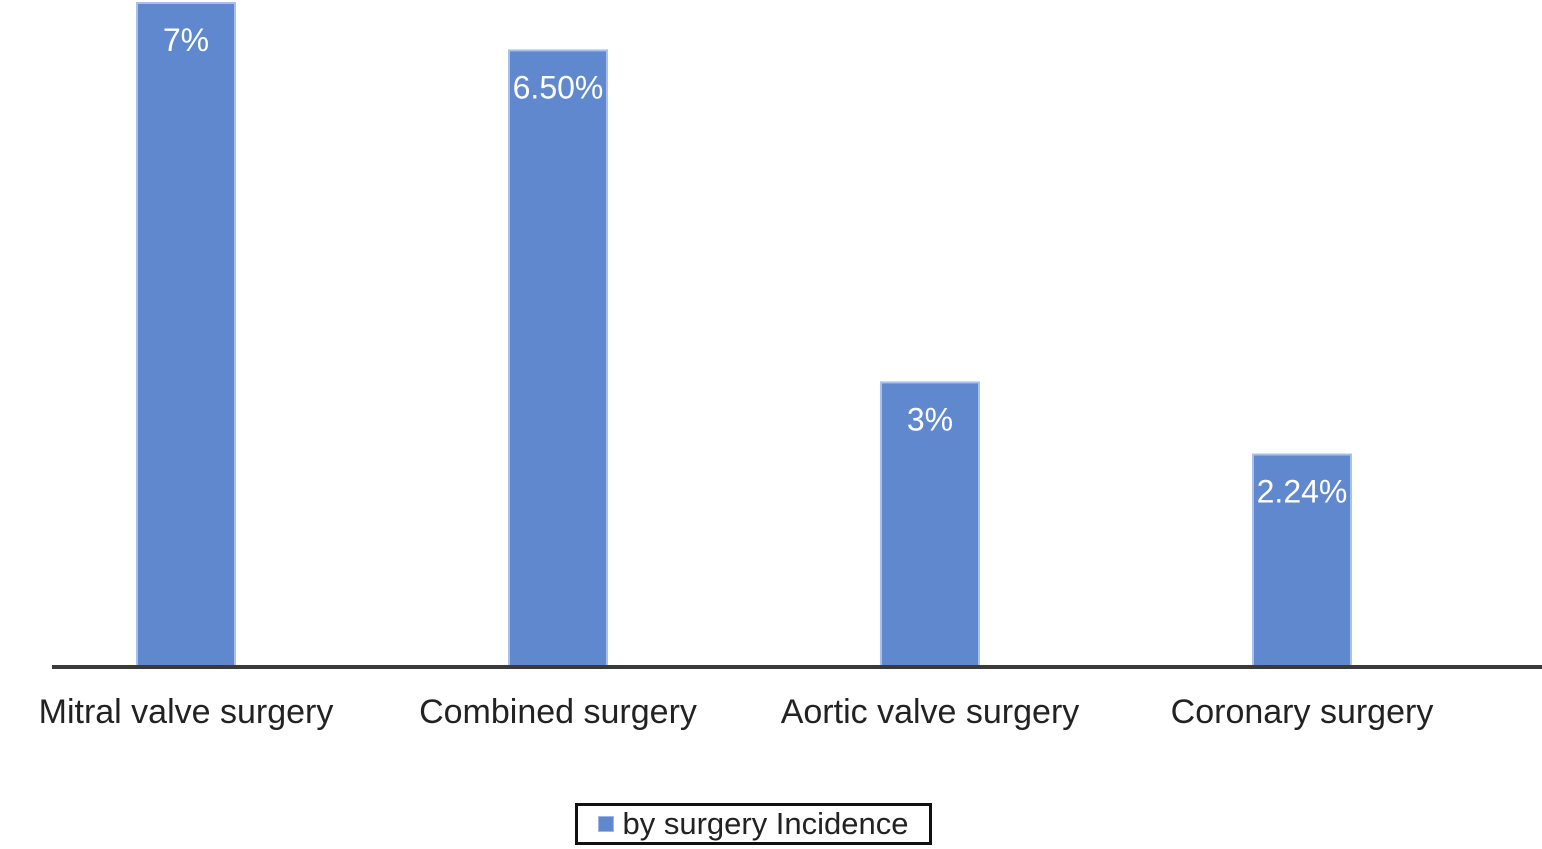 This screenshot has height=849, width=1542. I want to click on data-label-2: 6.50%, so click(558, 87).